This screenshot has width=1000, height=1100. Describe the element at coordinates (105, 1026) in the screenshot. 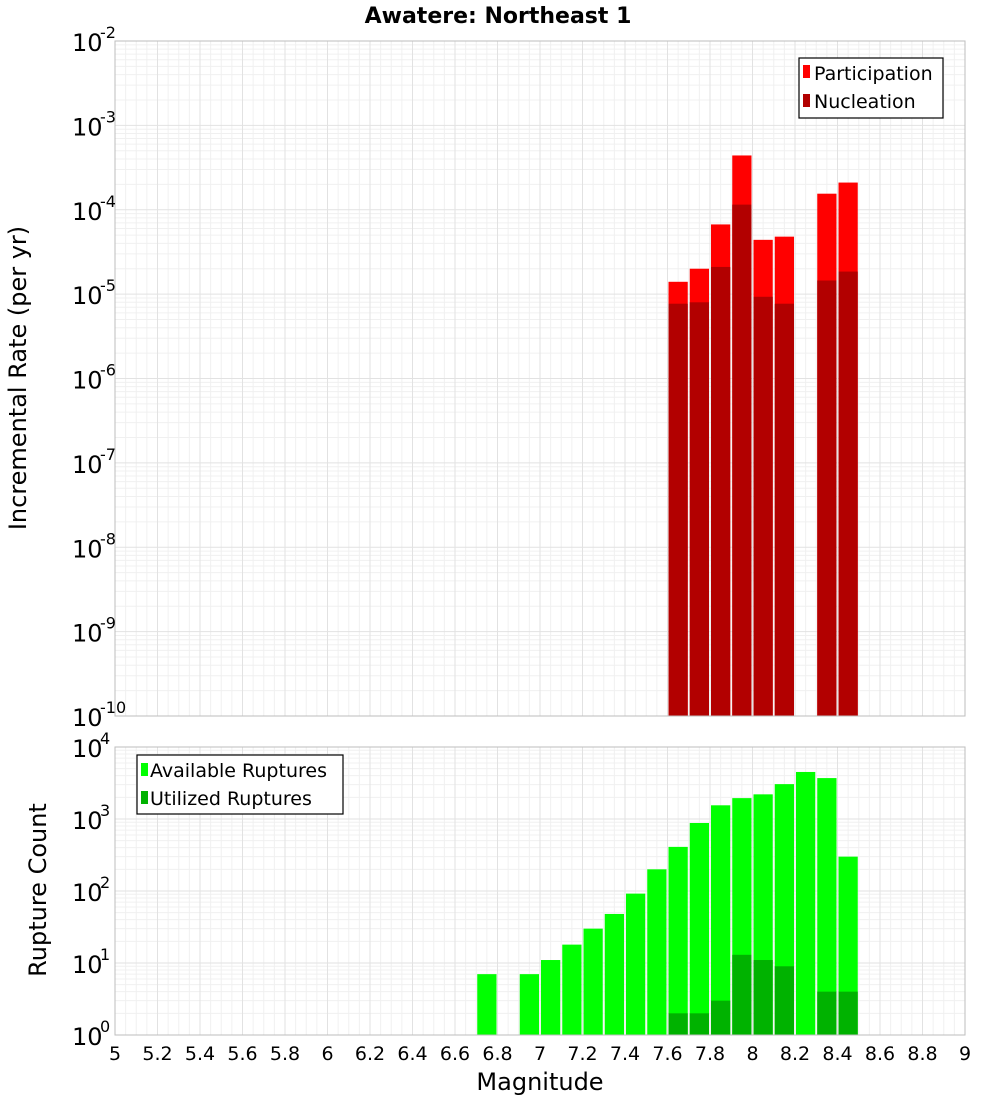

I see `bottom-y-tick-exponent: 0` at that location.